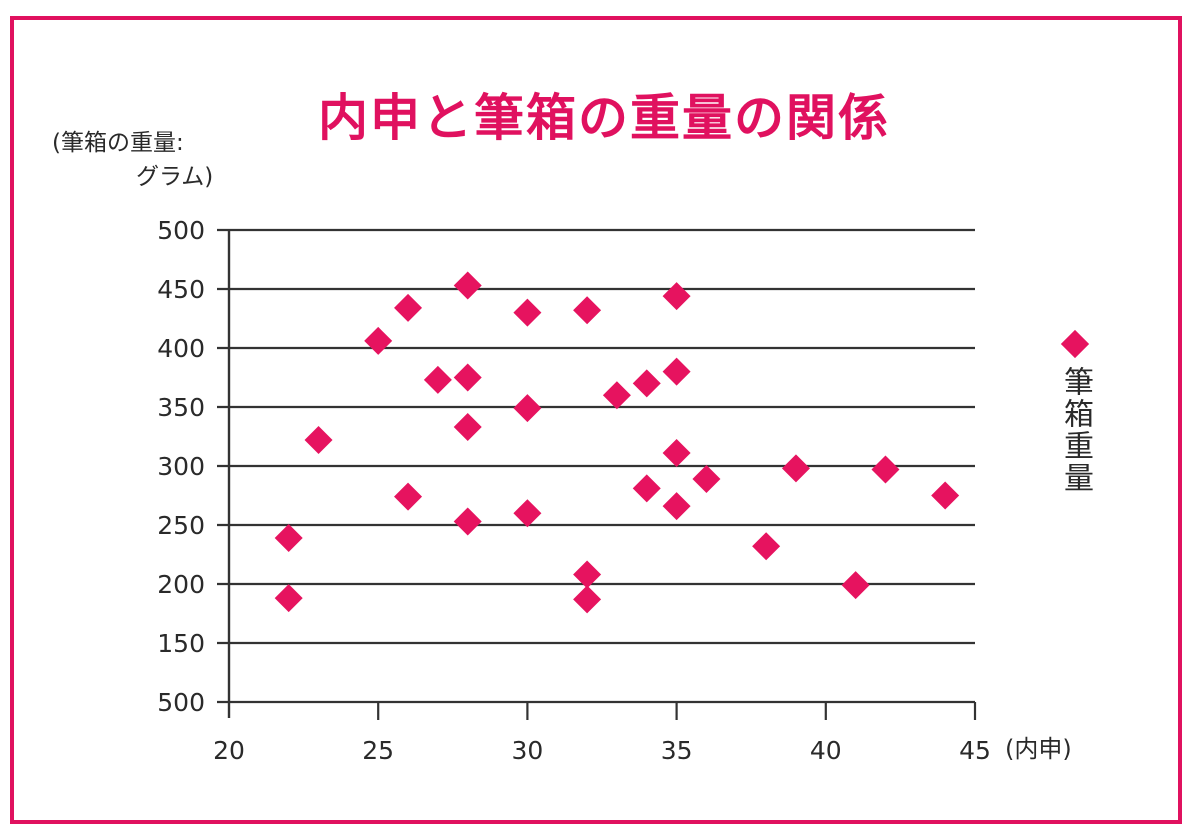 The width and height of the screenshot is (1200, 840). I want to click on y-tick-label: 300, so click(181, 466).